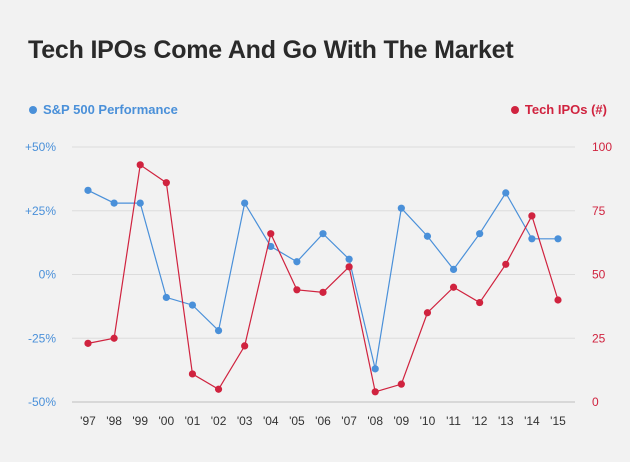 This screenshot has height=462, width=630. I want to click on legend-sp500-label: S&P 500 Performance, so click(110, 109).